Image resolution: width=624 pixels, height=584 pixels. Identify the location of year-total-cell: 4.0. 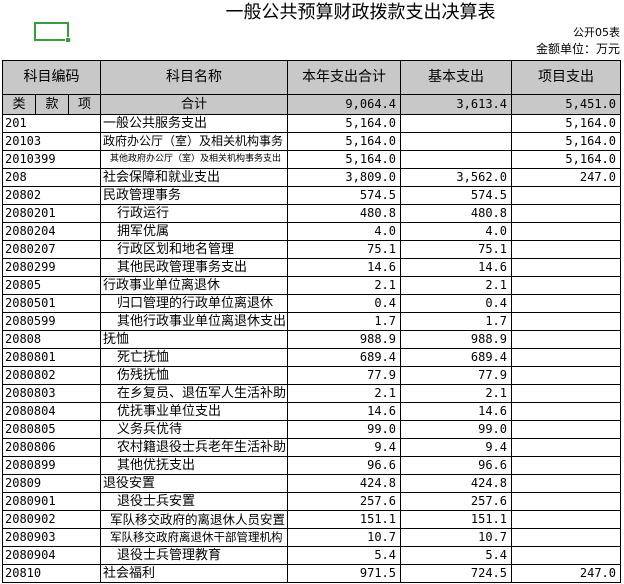
(344, 232).